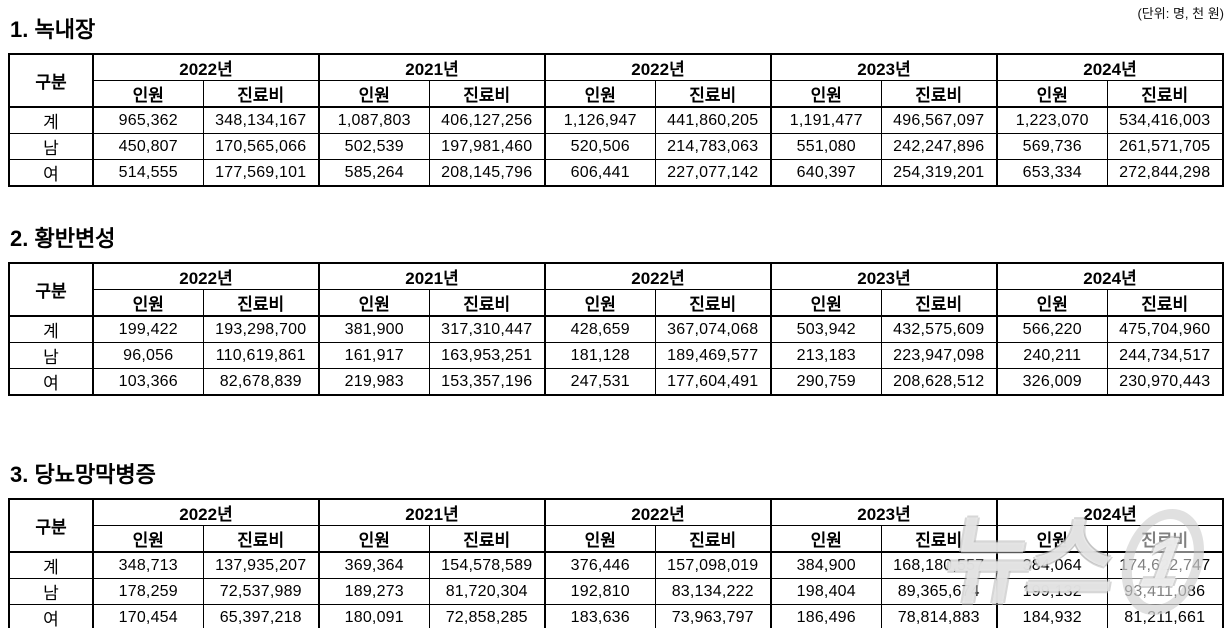  I want to click on value-cell: 174,622,747, so click(1165, 565).